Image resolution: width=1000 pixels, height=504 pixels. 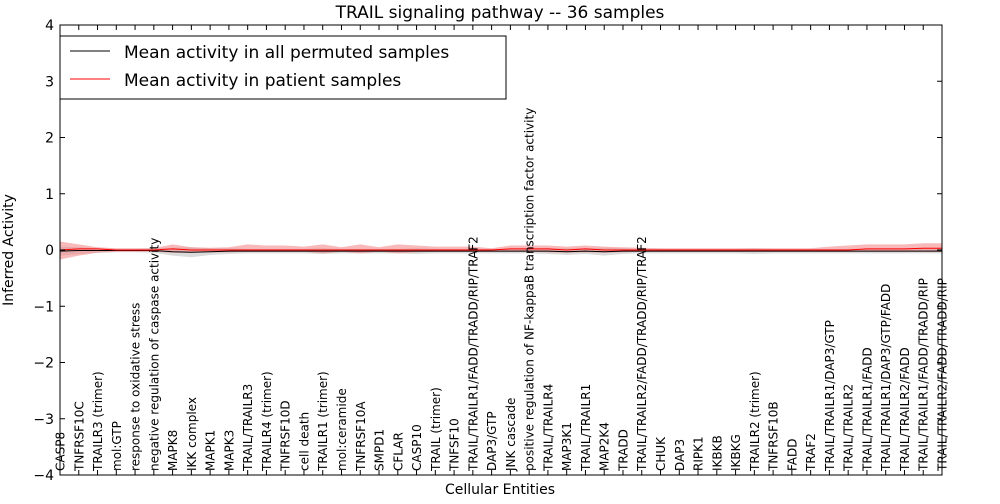 What do you see at coordinates (849, 428) in the screenshot?
I see `x-tick-label: TRAIL/TRAILR2` at bounding box center [849, 428].